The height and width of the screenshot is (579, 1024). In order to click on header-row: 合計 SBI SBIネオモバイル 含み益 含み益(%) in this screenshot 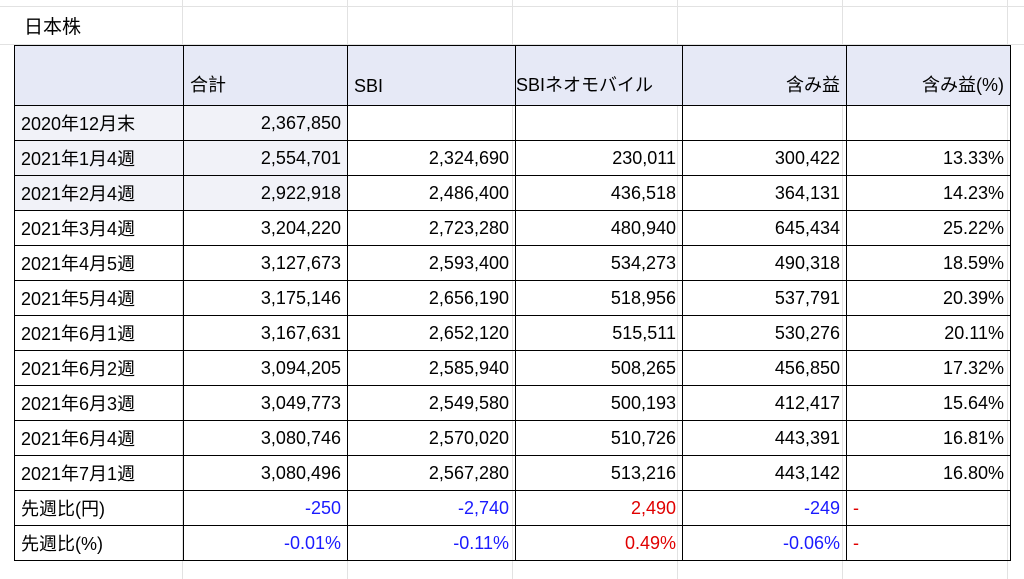, I will do `click(512, 75)`.